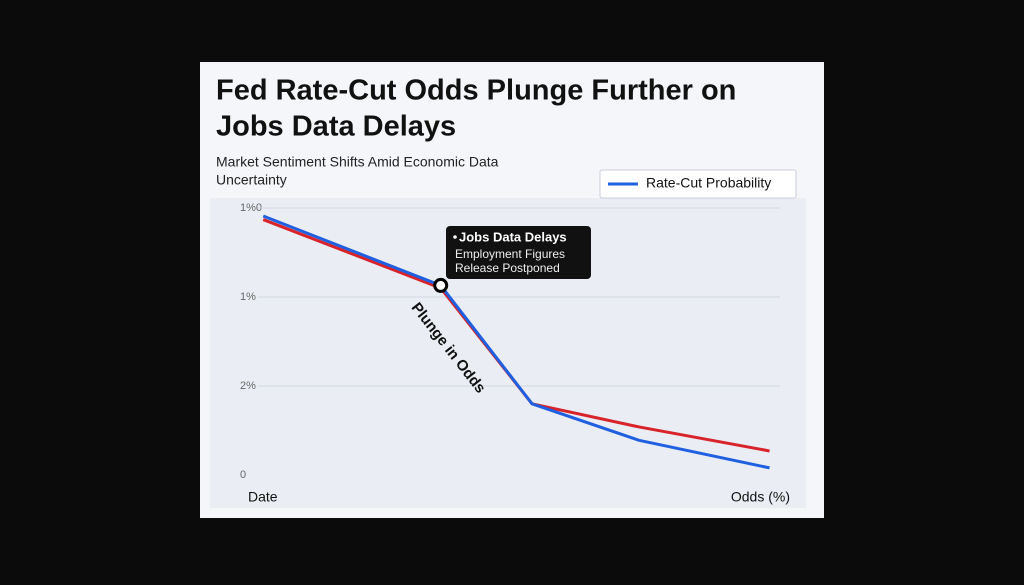  I want to click on y-tick-label: 1%0, so click(251, 208).